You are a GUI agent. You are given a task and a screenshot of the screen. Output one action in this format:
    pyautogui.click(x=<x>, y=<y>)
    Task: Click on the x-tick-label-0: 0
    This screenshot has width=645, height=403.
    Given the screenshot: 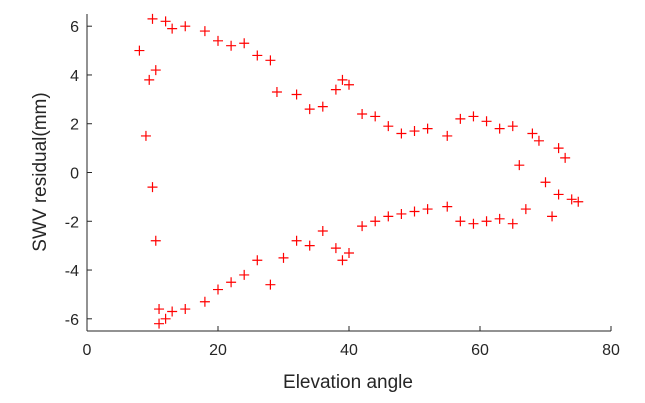 What is the action you would take?
    pyautogui.click(x=87, y=350)
    